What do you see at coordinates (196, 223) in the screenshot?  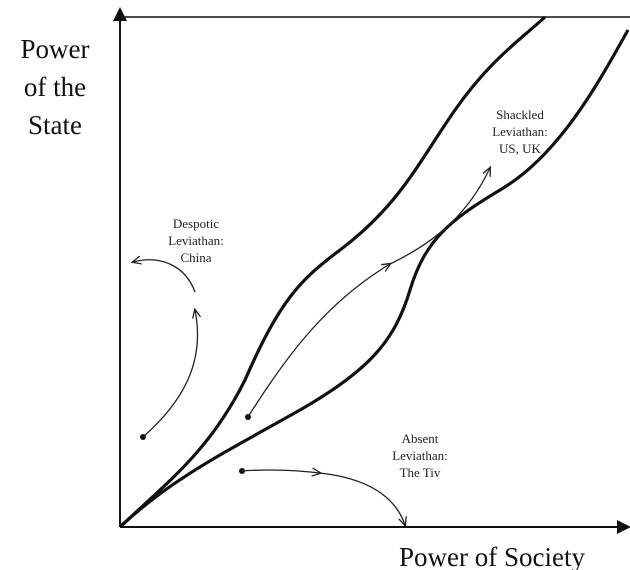 I see `region-label: Despotic` at bounding box center [196, 223].